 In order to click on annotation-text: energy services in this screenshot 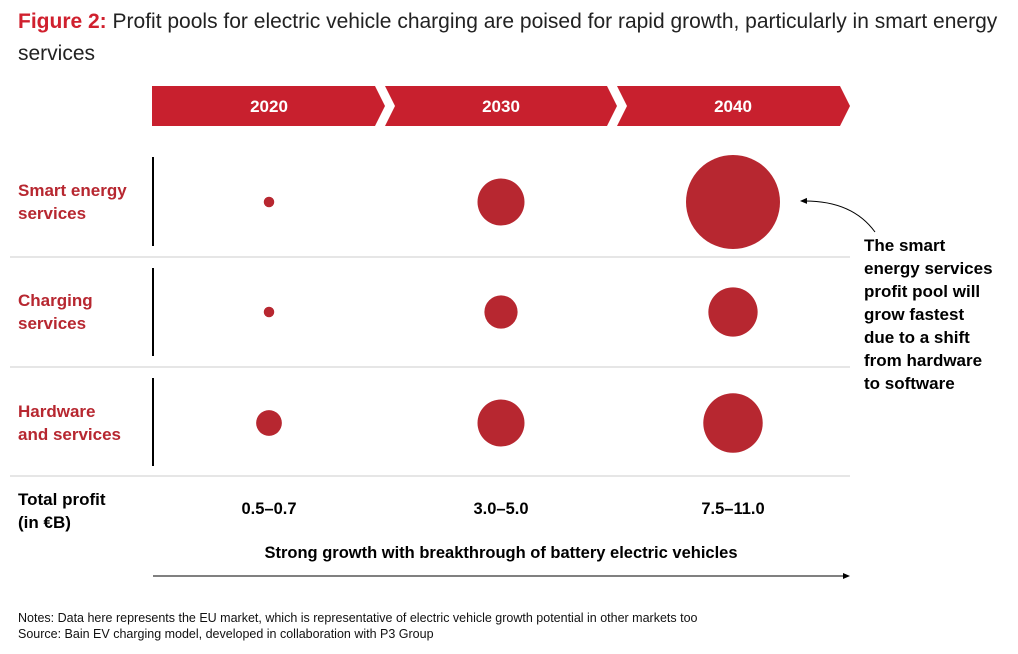, I will do `click(928, 268)`.